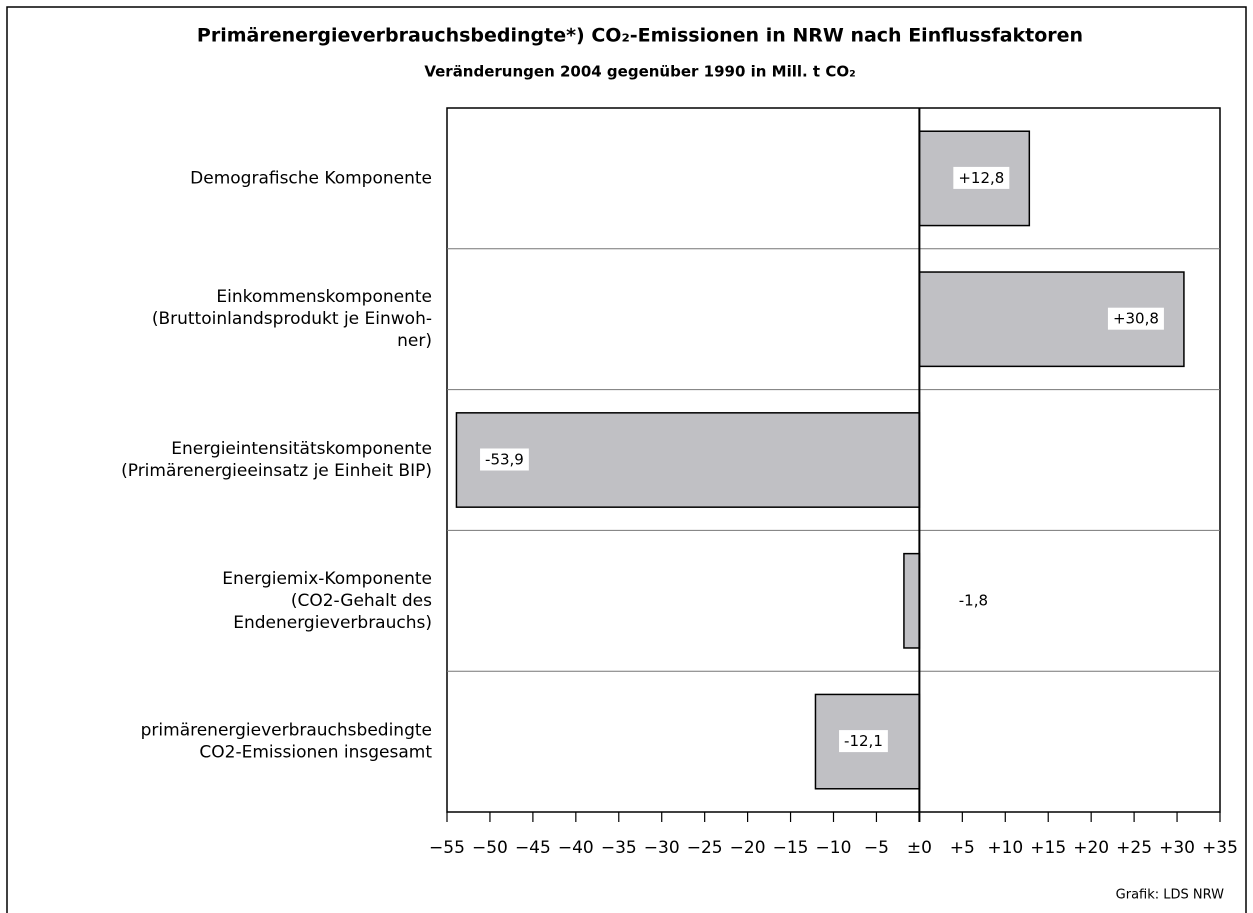 This screenshot has height=913, width=1253. What do you see at coordinates (748, 848) in the screenshot?
I see `x-tick-label: −20` at bounding box center [748, 848].